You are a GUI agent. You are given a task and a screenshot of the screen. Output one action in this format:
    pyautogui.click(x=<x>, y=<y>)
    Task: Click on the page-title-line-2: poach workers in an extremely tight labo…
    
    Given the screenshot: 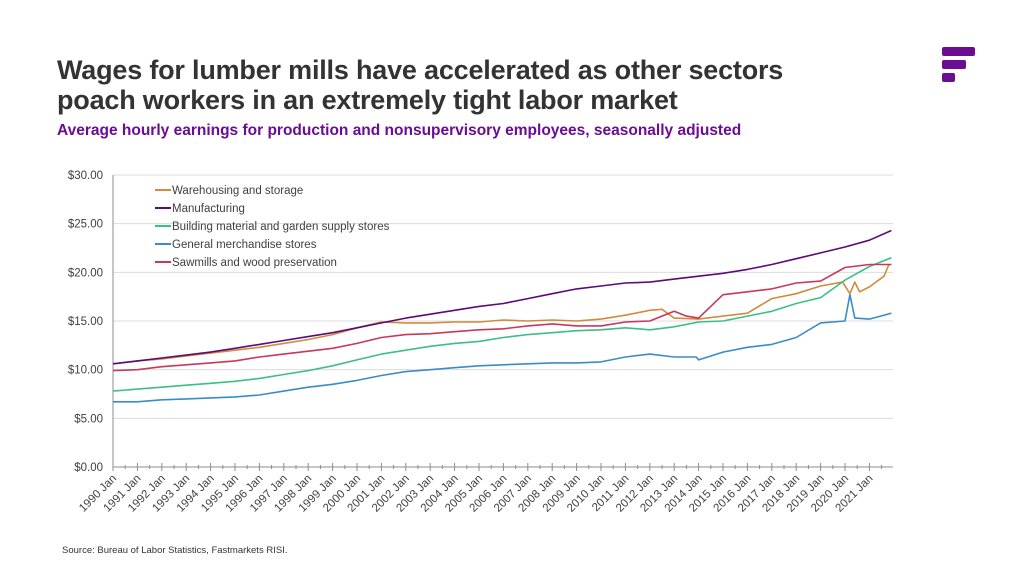 What is the action you would take?
    pyautogui.click(x=367, y=100)
    